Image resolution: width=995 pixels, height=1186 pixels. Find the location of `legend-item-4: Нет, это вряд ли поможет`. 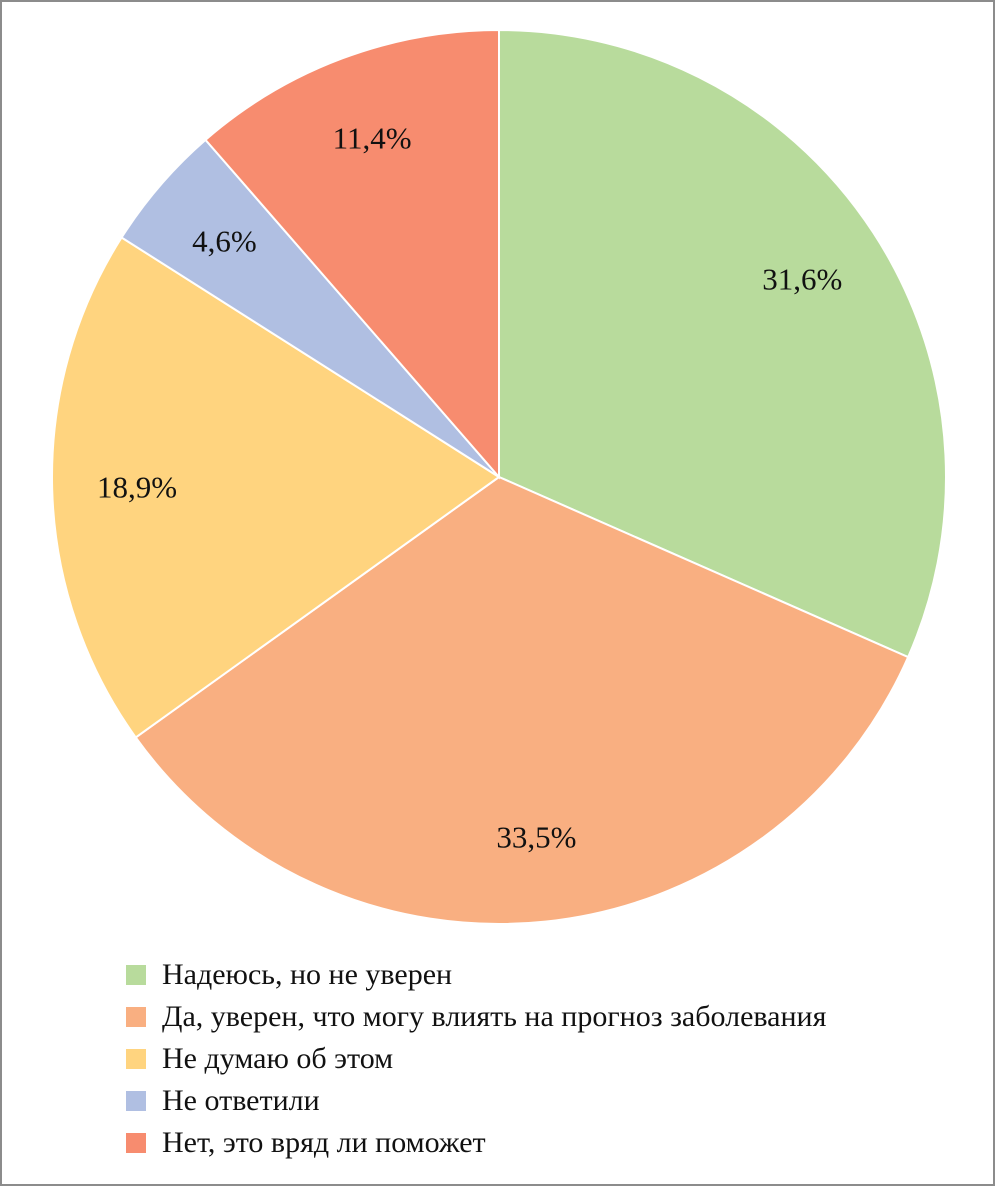

legend-item-4: Нет, это вряд ли поможет is located at coordinates (476, 1143).